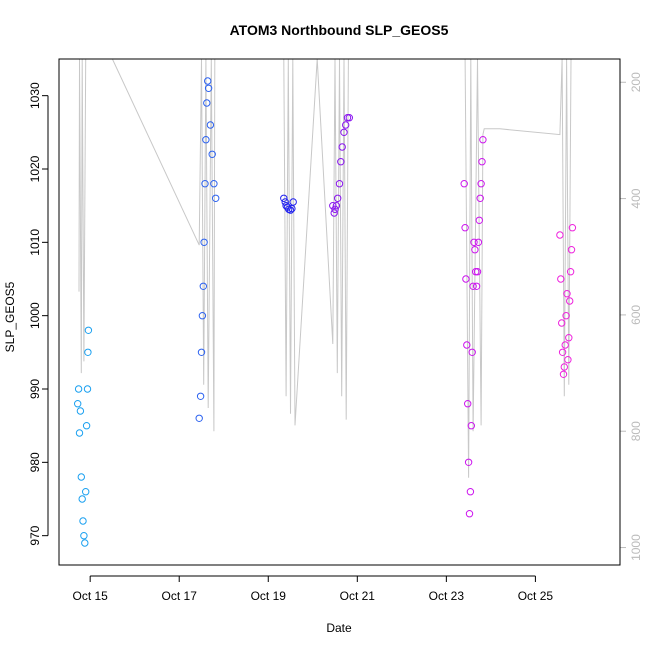  What do you see at coordinates (35, 389) in the screenshot?
I see `y-tick-label: 990` at bounding box center [35, 389].